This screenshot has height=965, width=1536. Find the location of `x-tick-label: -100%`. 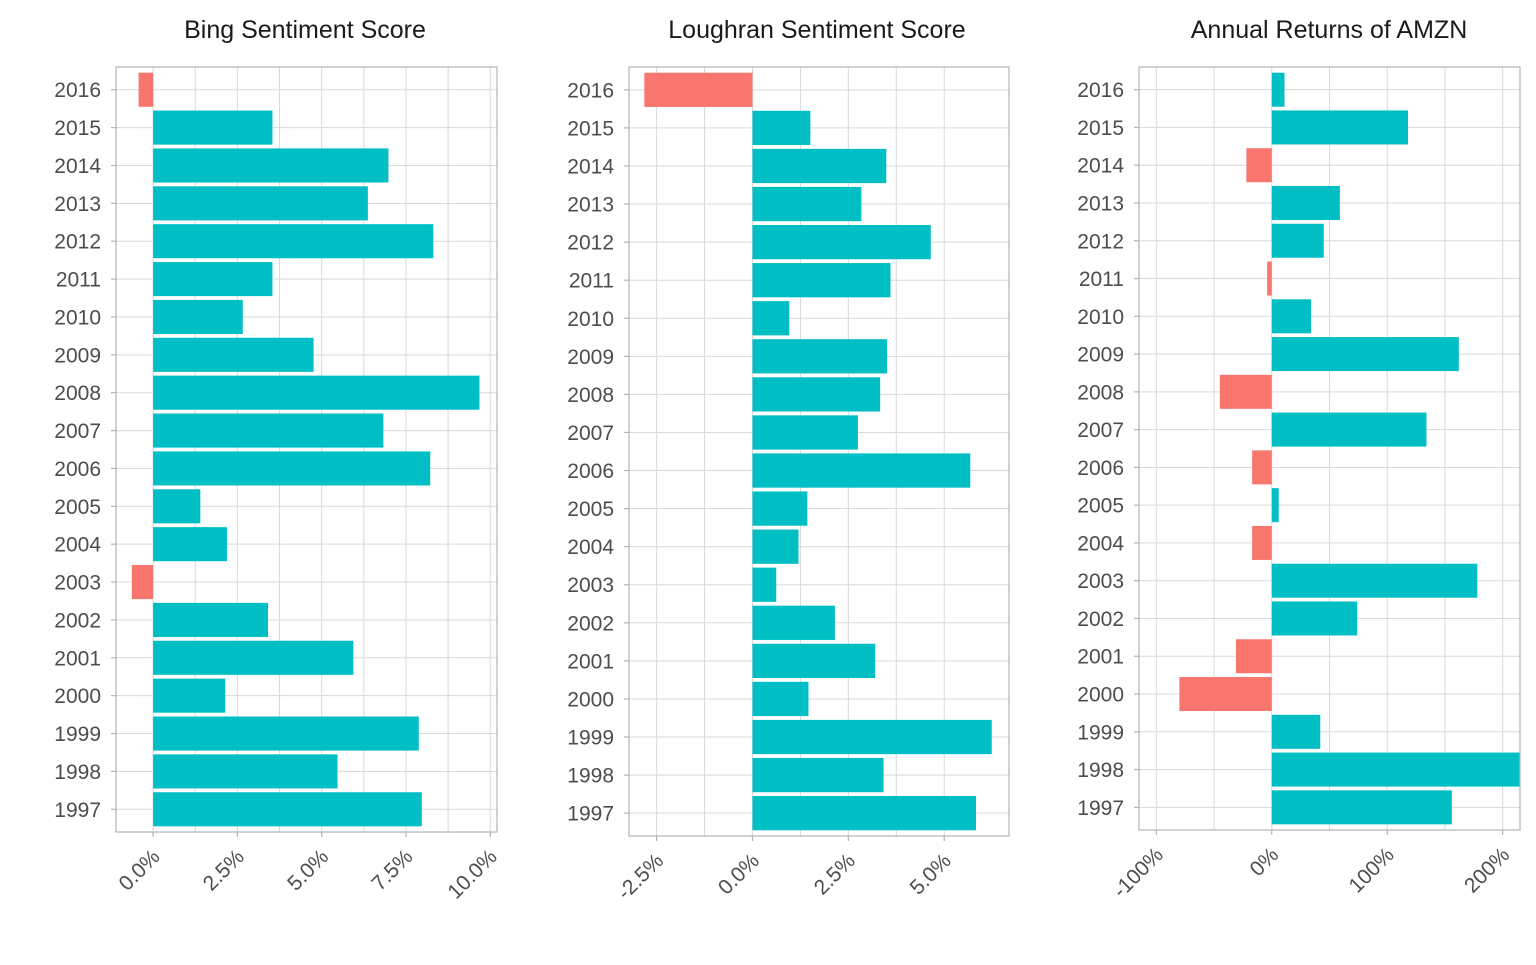

x-tick-label: -100% is located at coordinates (1138, 872).